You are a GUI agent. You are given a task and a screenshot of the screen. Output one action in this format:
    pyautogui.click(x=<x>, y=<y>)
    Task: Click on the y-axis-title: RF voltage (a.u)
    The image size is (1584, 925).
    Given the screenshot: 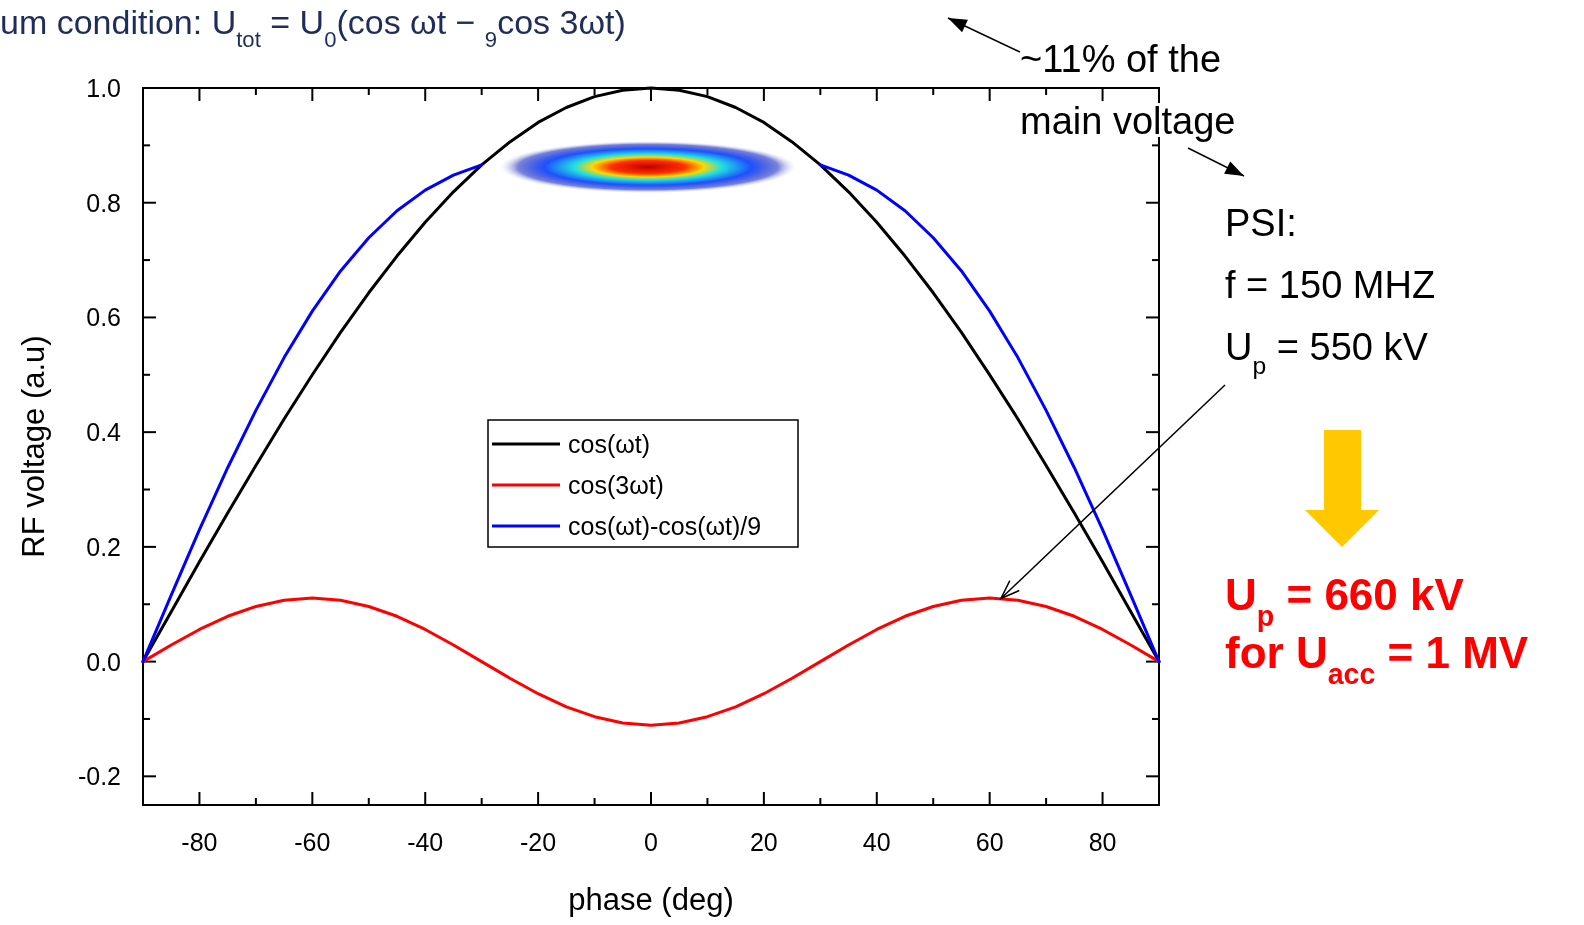 What is the action you would take?
    pyautogui.click(x=33, y=446)
    